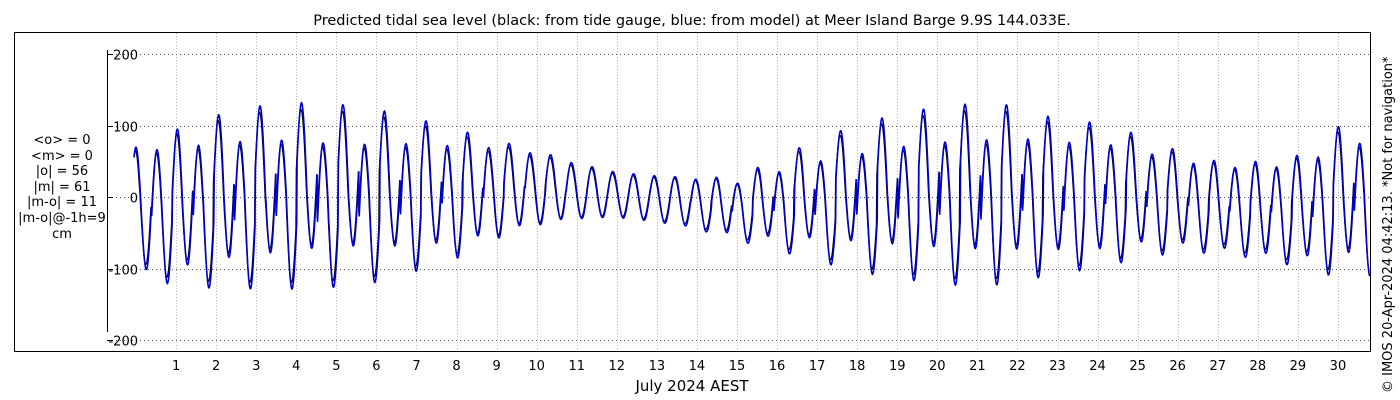 This screenshot has width=1400, height=400. I want to click on x-tick-label: 17, so click(817, 366).